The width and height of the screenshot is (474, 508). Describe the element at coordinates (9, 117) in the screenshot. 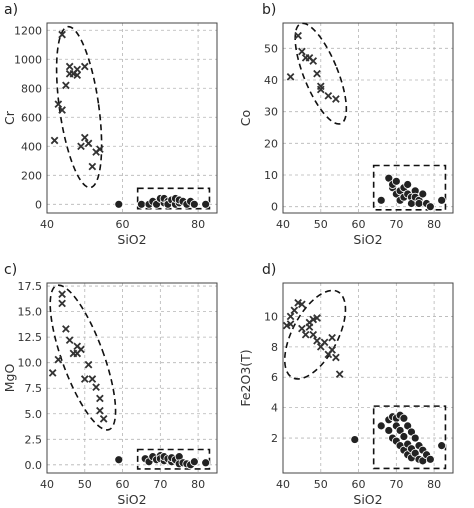

I see `y-axis-label: Cr` at that location.